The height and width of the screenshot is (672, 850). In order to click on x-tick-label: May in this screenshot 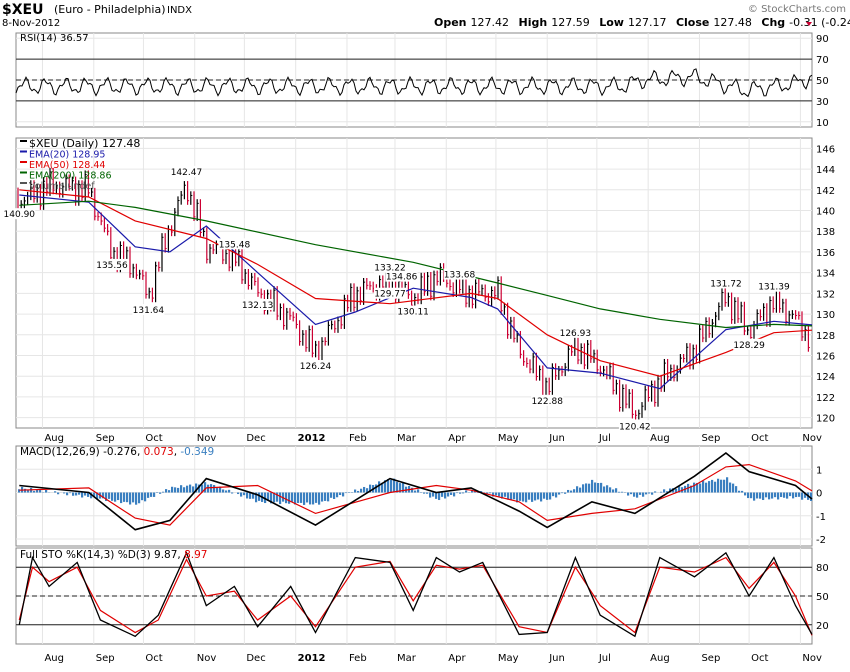, I will do `click(508, 438)`.